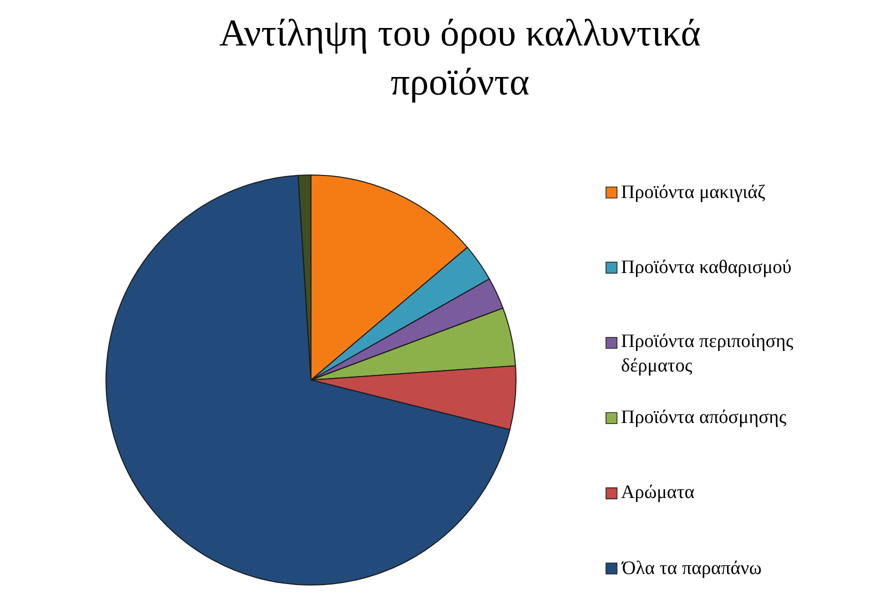 This screenshot has width=896, height=604. What do you see at coordinates (460, 58) in the screenshot?
I see `chart-title: Αντίληψη του όρου καλλυντικά προϊόντα` at bounding box center [460, 58].